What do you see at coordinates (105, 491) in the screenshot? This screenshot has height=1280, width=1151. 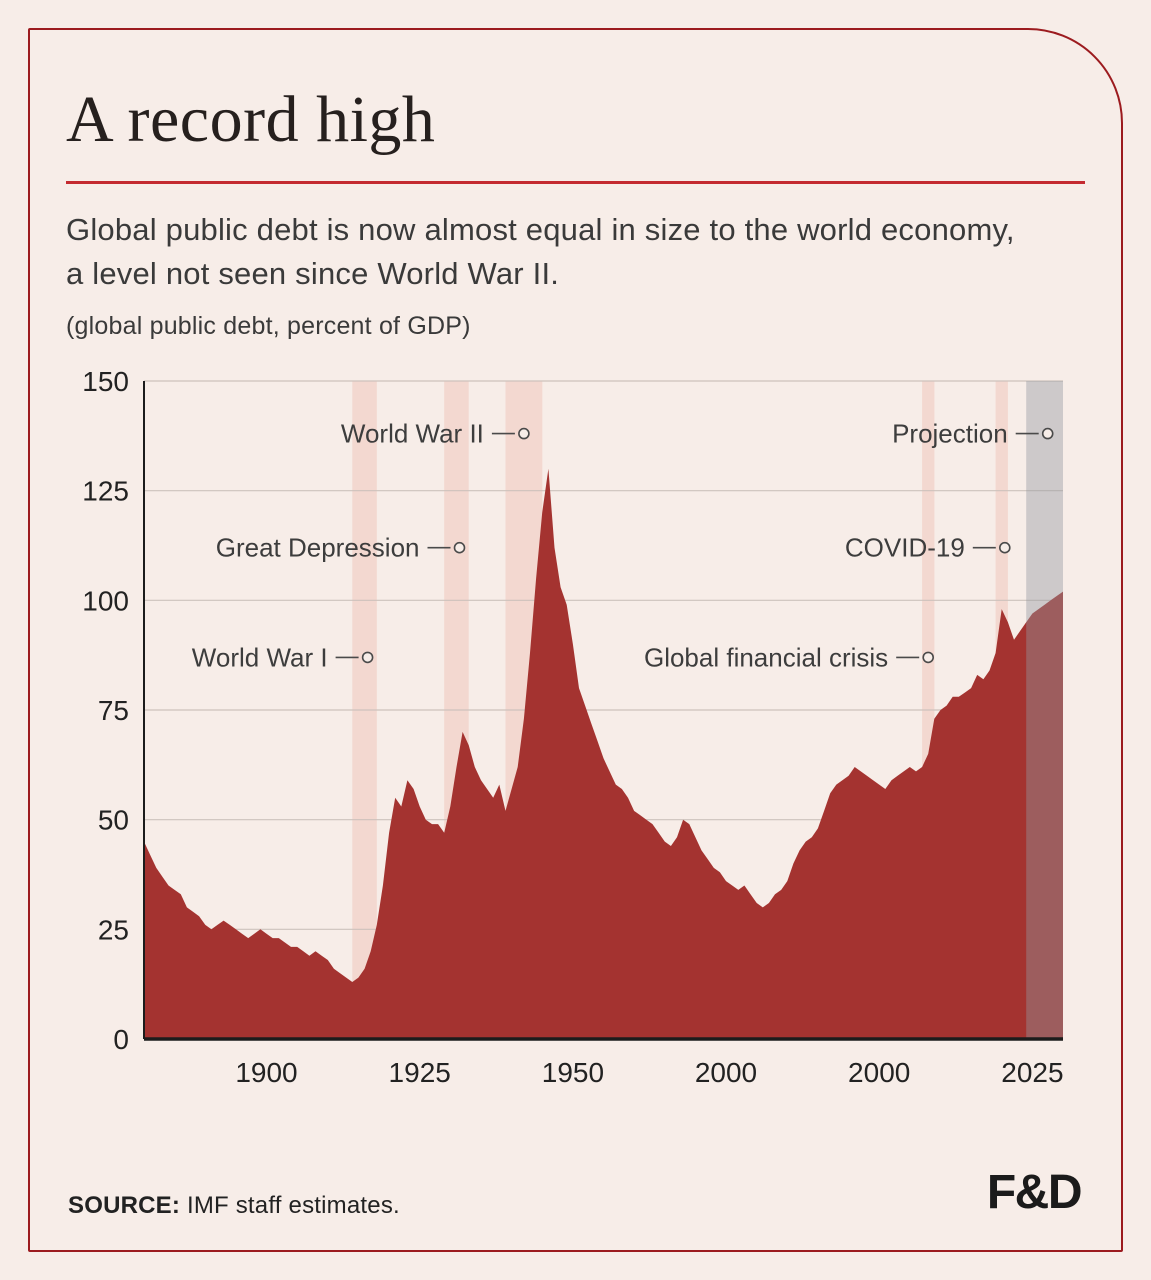 I see `svg-text: 125` at bounding box center [105, 491].